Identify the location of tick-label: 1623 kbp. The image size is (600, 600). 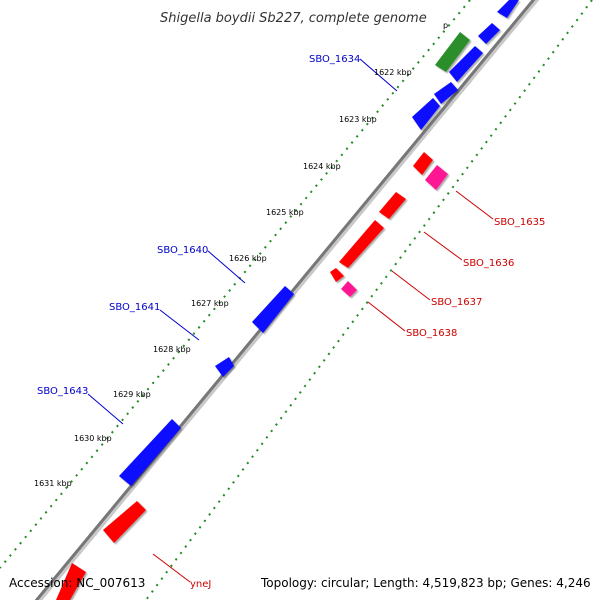
(358, 119).